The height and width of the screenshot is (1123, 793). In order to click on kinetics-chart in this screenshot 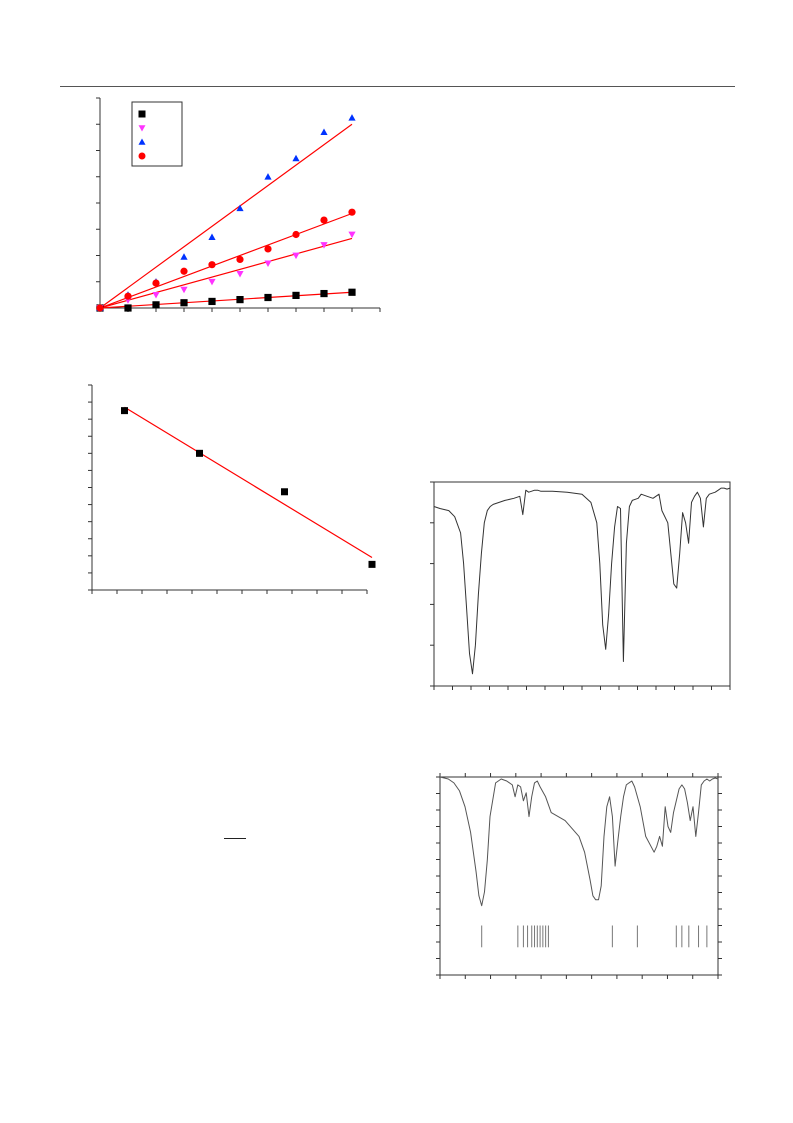, I will do `click(238, 204)`.